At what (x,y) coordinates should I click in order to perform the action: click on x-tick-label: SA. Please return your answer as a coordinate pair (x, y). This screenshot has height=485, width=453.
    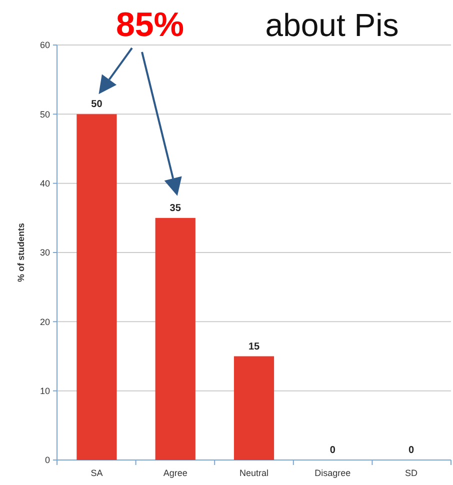
    Looking at the image, I should click on (96, 473).